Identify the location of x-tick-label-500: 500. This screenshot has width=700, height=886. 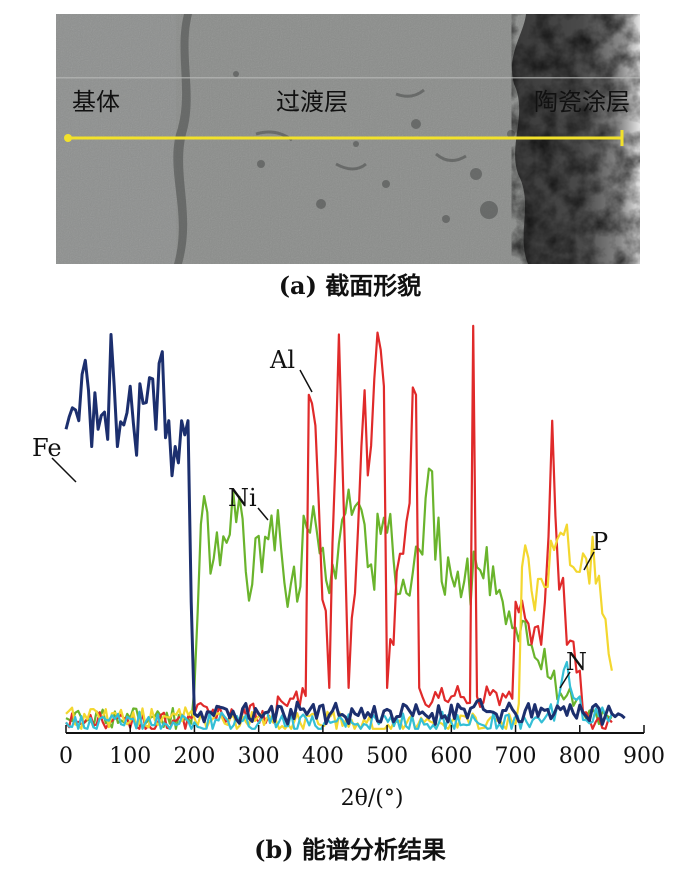
(387, 756).